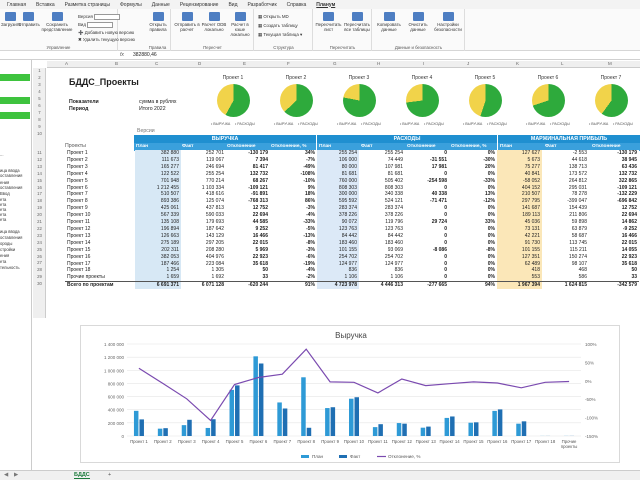  I want to click on current-table-button: ▦ Текущая таблица ▾, so click(280, 34).